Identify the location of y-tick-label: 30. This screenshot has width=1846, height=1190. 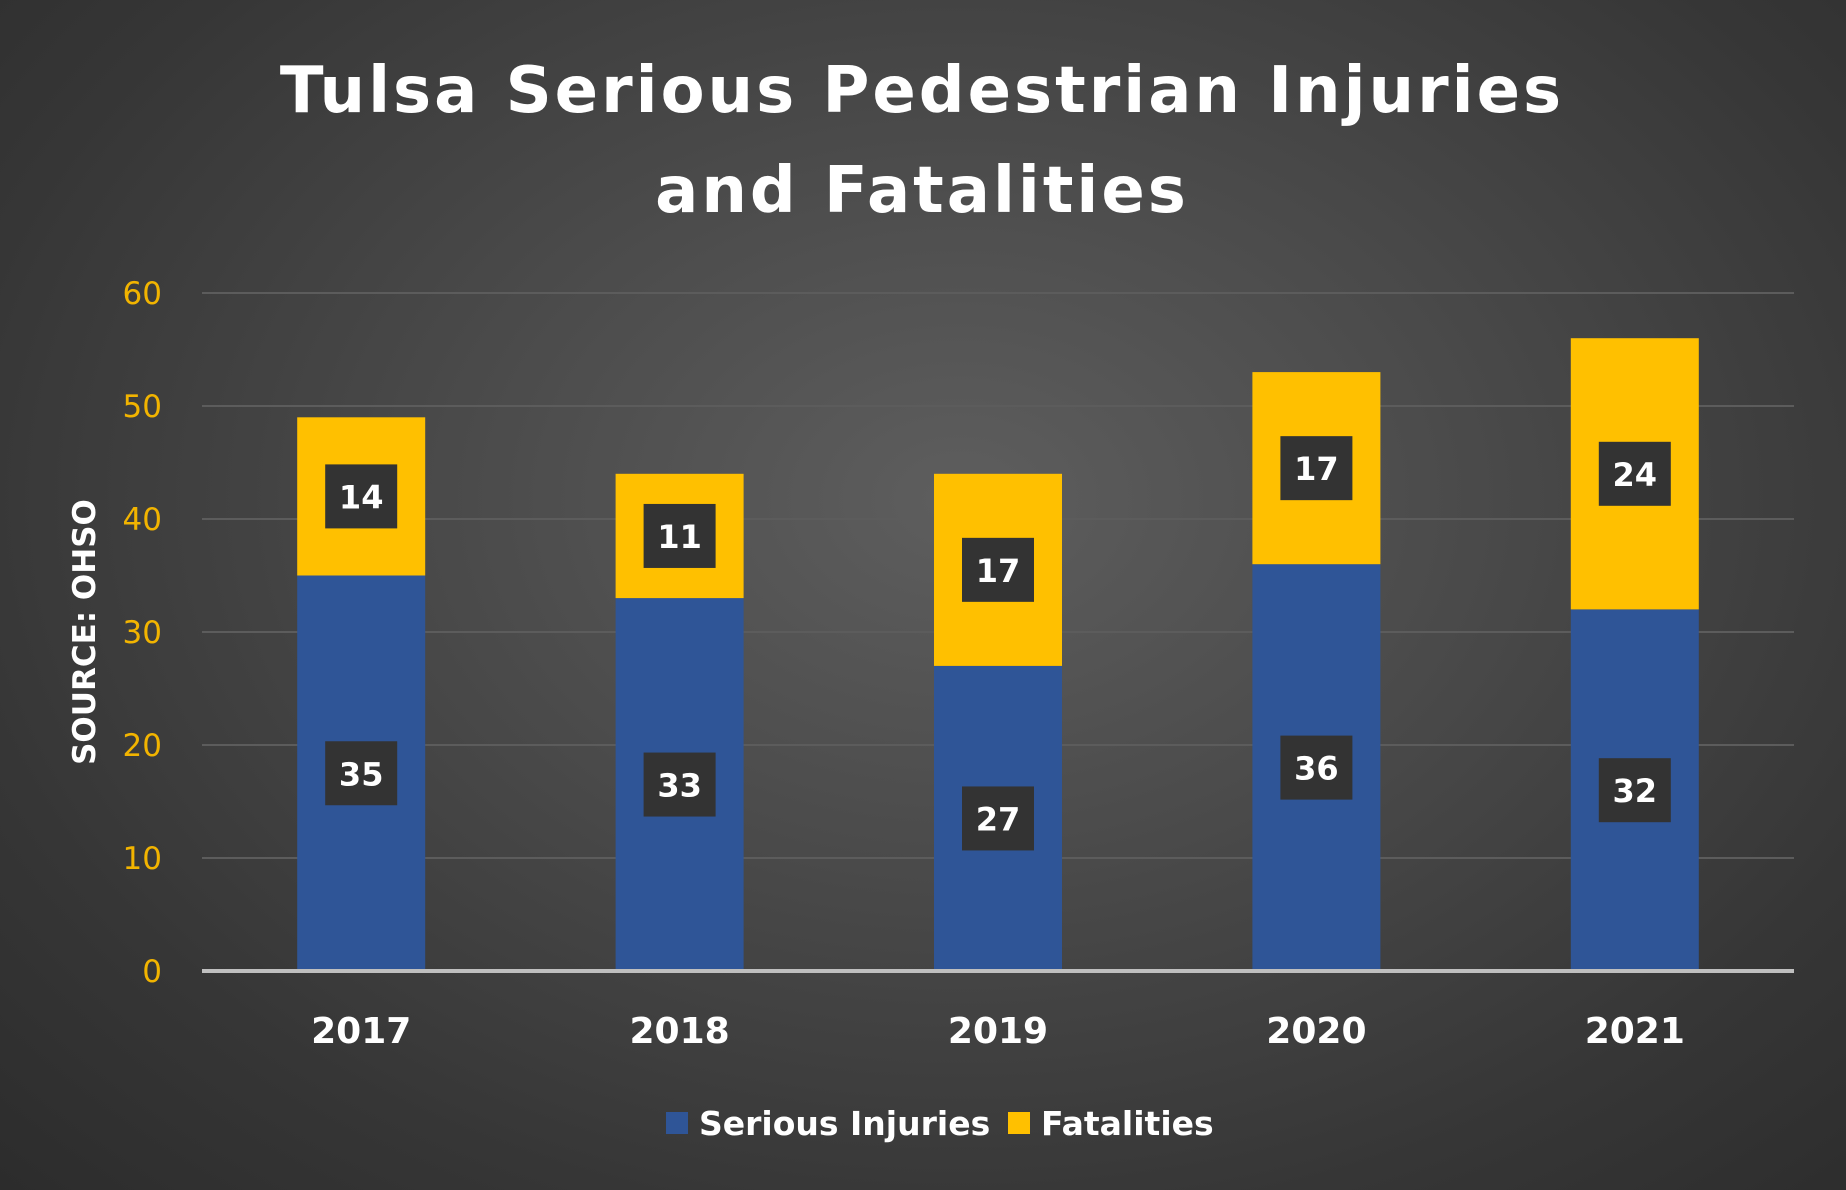
(142, 633).